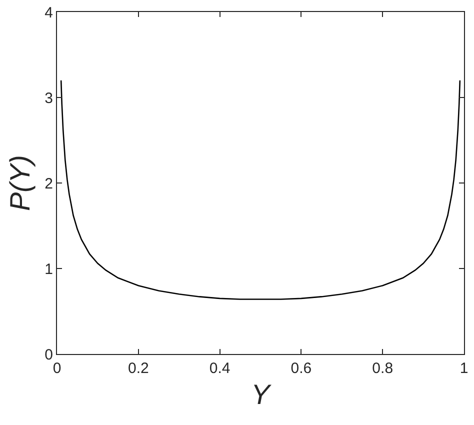 The image size is (474, 425). What do you see at coordinates (48, 98) in the screenshot?
I see `y-tick-label: 3` at bounding box center [48, 98].